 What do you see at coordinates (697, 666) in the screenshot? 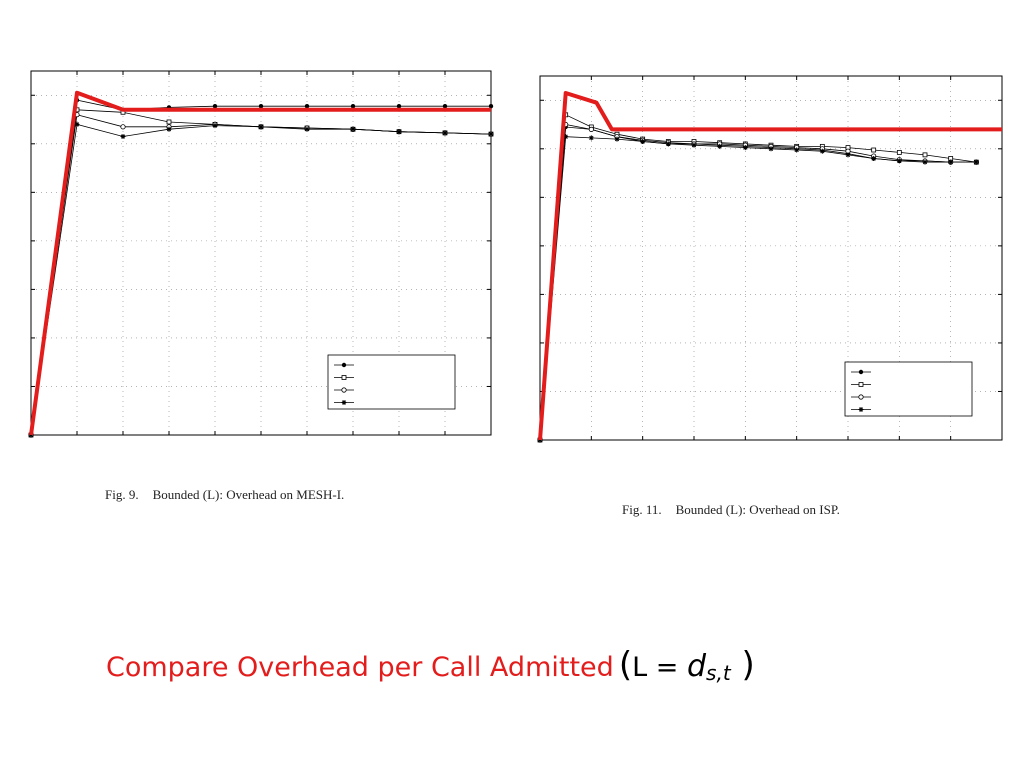
I see `formula-d-symbol: d` at bounding box center [697, 666].